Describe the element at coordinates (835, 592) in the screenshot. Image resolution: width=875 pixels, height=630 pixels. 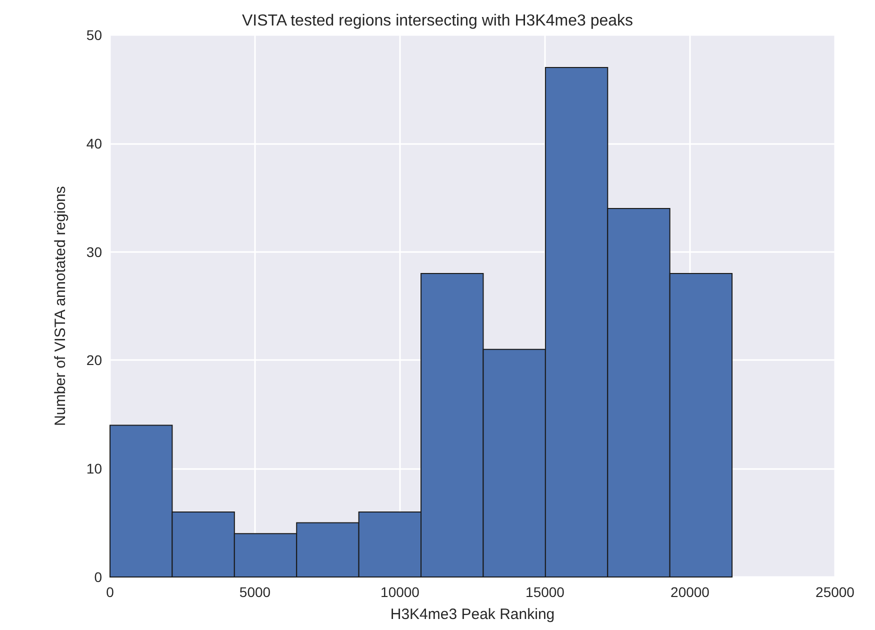
I see `x-tick-label: 25000` at that location.